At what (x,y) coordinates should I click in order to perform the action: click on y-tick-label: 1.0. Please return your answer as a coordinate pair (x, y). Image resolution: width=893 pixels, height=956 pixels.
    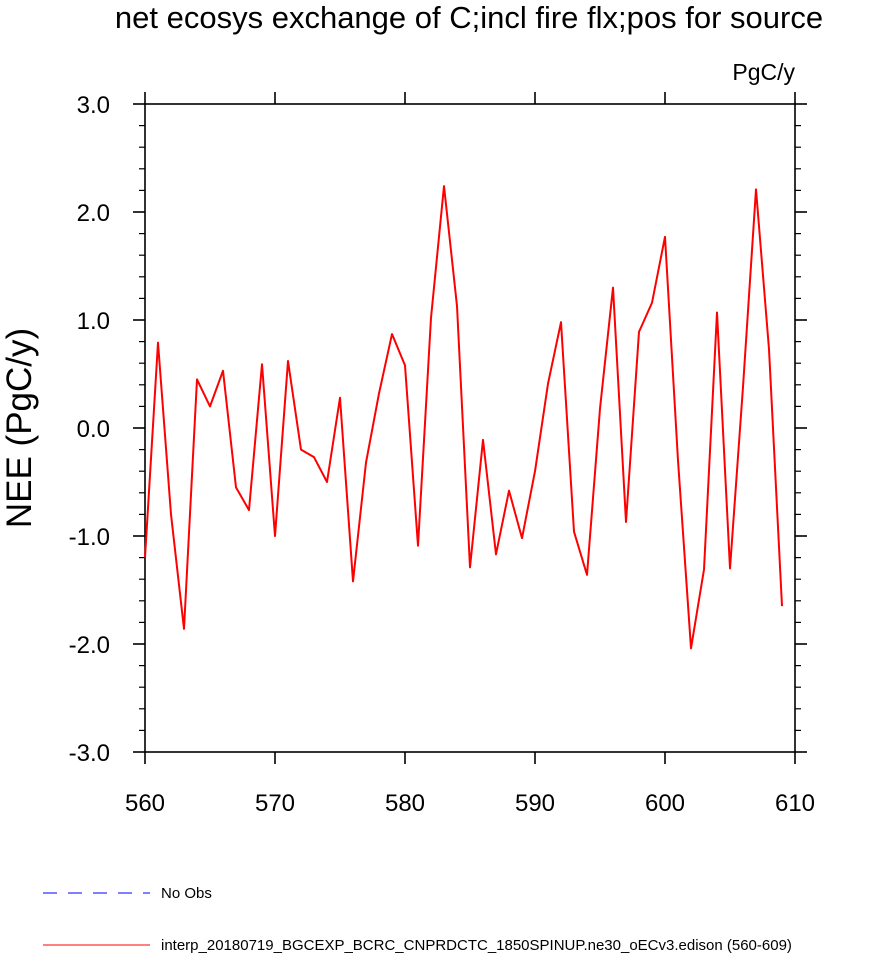
    Looking at the image, I should click on (93, 321).